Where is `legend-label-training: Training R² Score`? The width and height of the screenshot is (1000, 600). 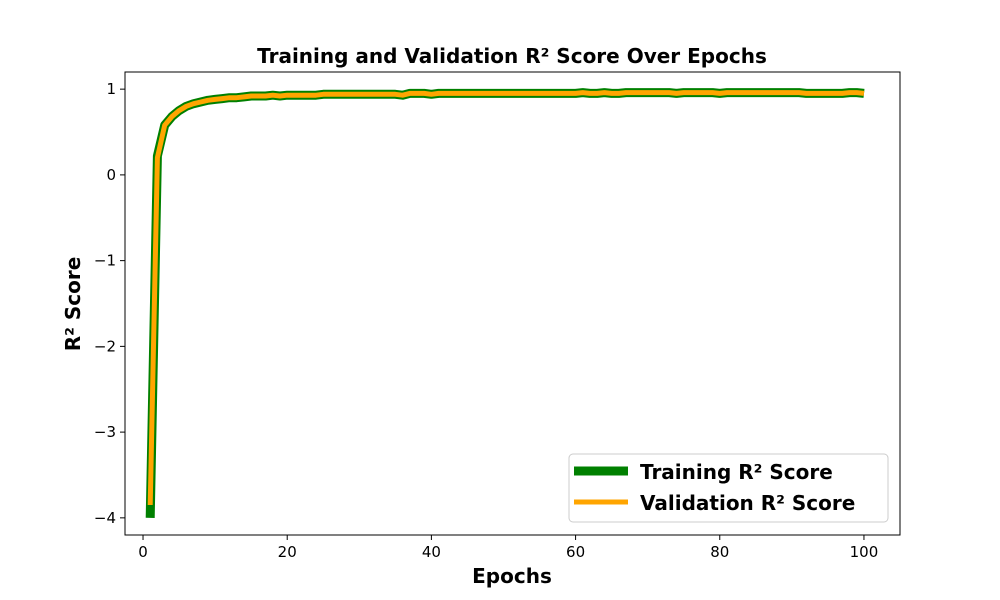
legend-label-training: Training R² Score is located at coordinates (736, 472).